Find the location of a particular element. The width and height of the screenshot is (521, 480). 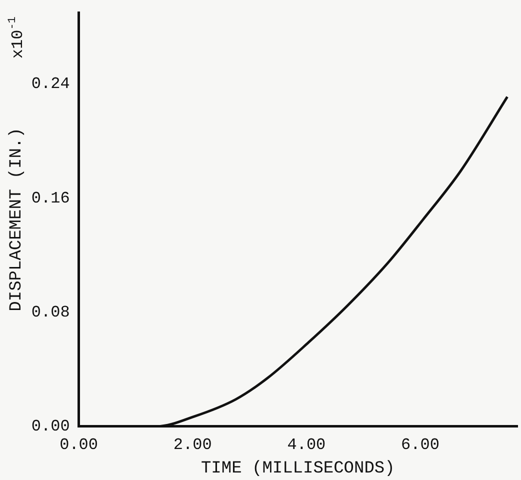

x-axis-title: TIME (MILLISECONDS) is located at coordinates (297, 468).